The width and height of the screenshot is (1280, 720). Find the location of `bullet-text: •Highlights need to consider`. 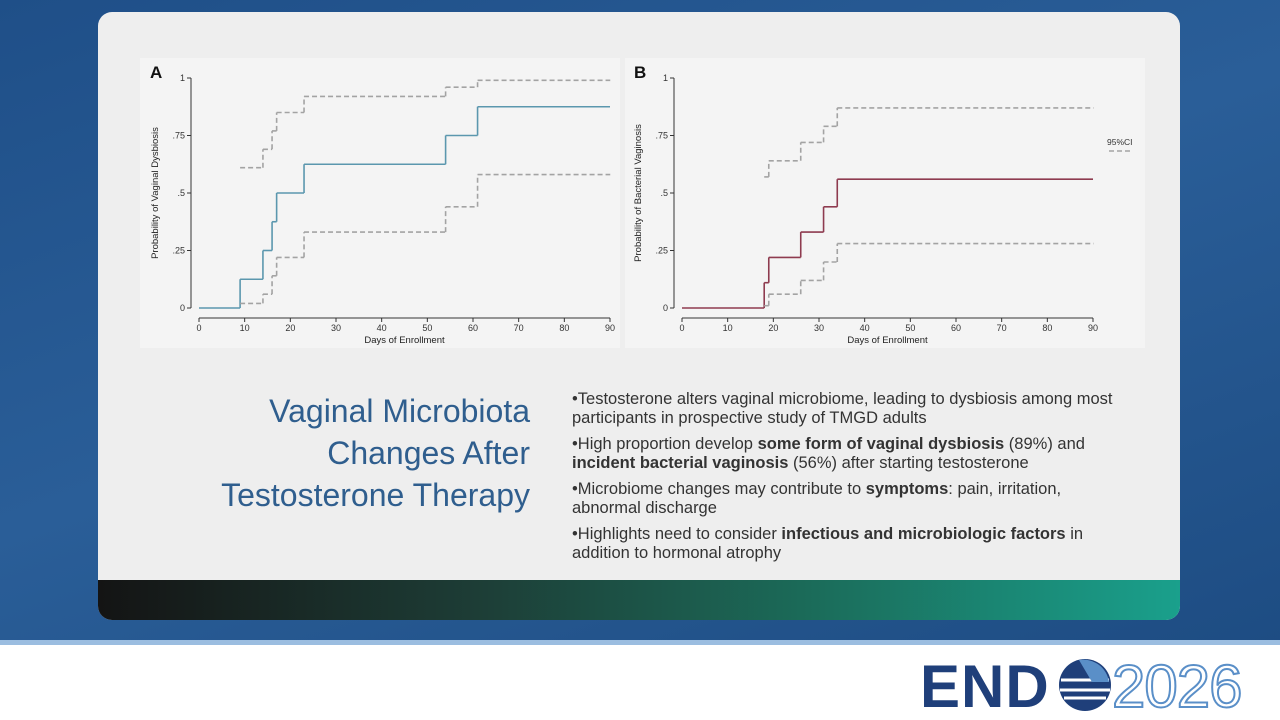

bullet-text: •Highlights need to consider is located at coordinates (677, 534).